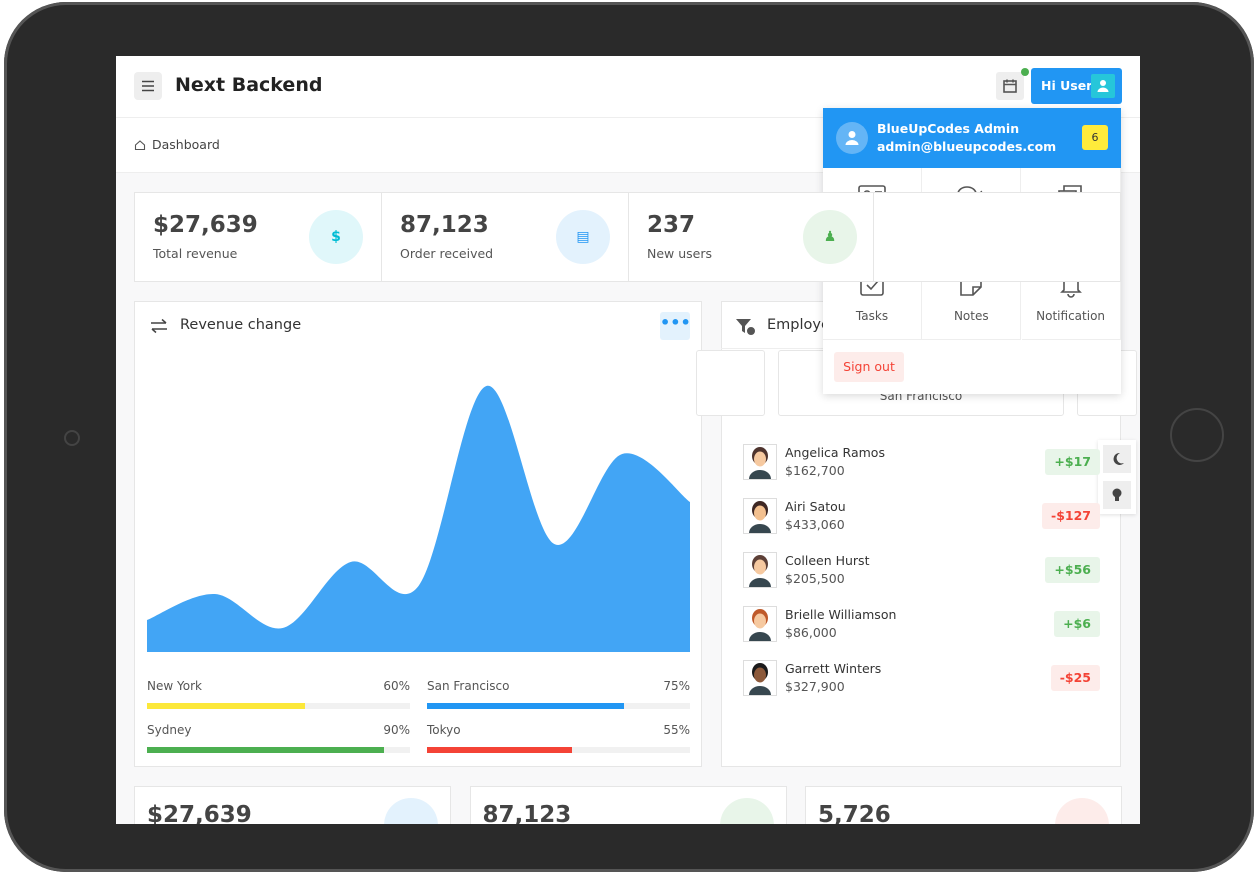 This screenshot has width=1256, height=876. I want to click on admin-avatar, so click(852, 138).